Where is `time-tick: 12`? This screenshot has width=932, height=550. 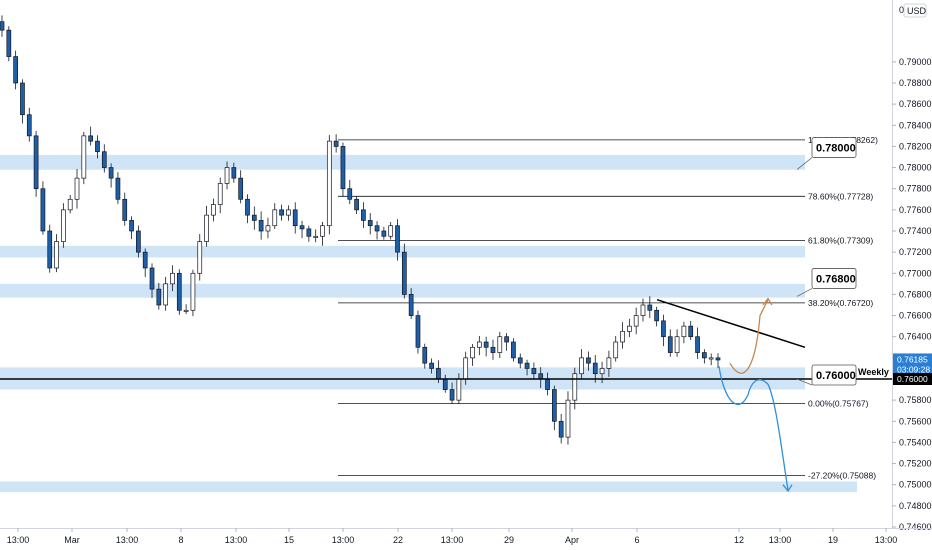 time-tick: 12 is located at coordinates (739, 540).